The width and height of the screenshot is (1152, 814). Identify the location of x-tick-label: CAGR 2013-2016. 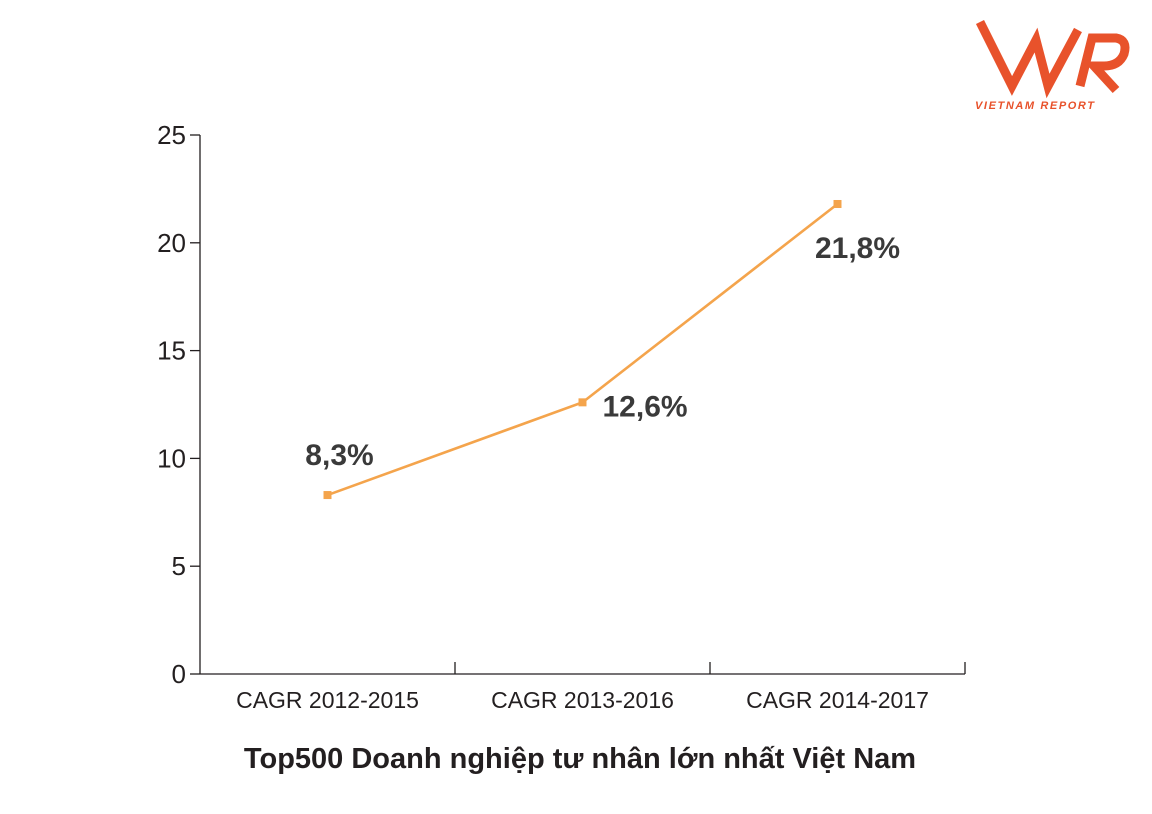
(582, 700).